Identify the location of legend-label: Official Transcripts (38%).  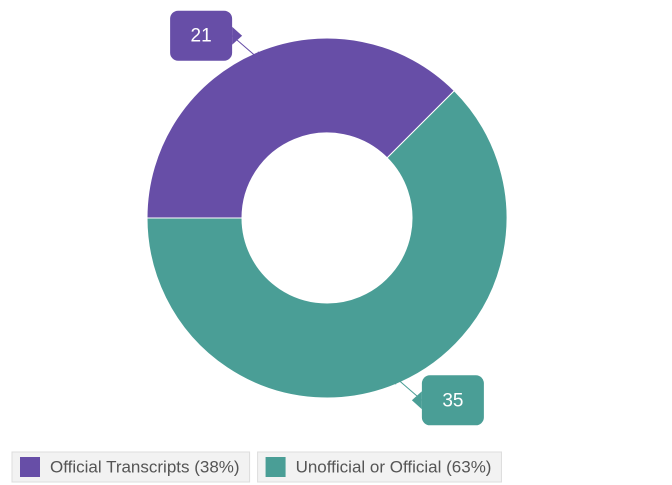
(145, 466).